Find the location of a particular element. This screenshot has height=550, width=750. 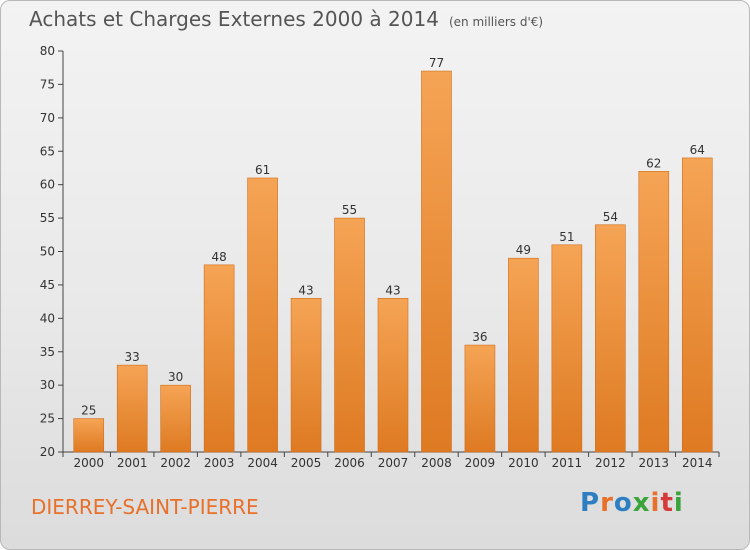

bar-value-label: 33 is located at coordinates (132, 357).